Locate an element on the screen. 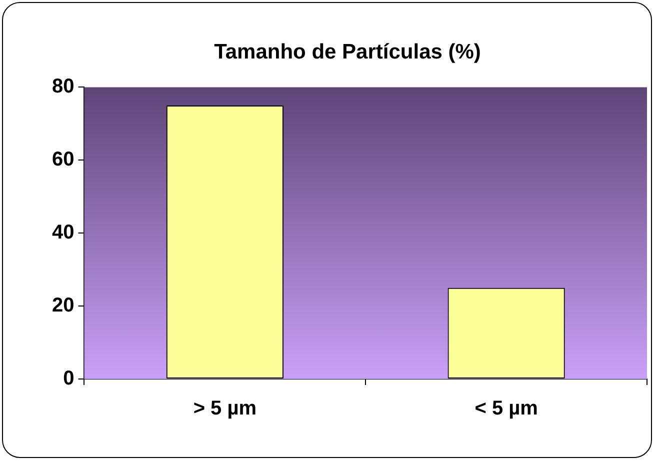 This screenshot has height=461, width=655. y-tick-label: 60 is located at coordinates (63, 159).